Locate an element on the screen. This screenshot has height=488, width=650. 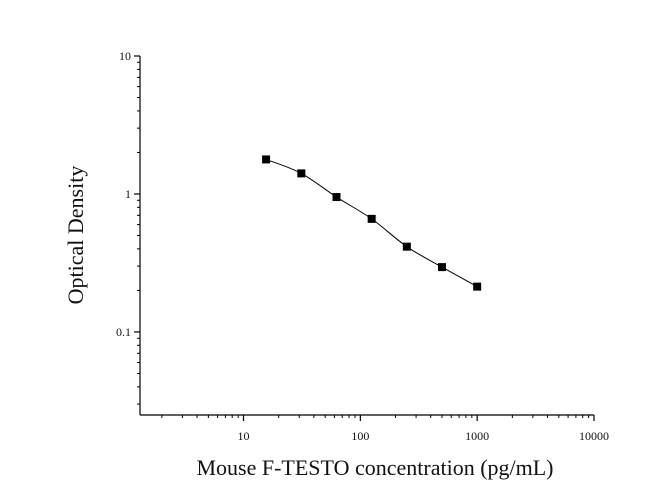
y-axis-title: Optical Density is located at coordinates (75, 235).